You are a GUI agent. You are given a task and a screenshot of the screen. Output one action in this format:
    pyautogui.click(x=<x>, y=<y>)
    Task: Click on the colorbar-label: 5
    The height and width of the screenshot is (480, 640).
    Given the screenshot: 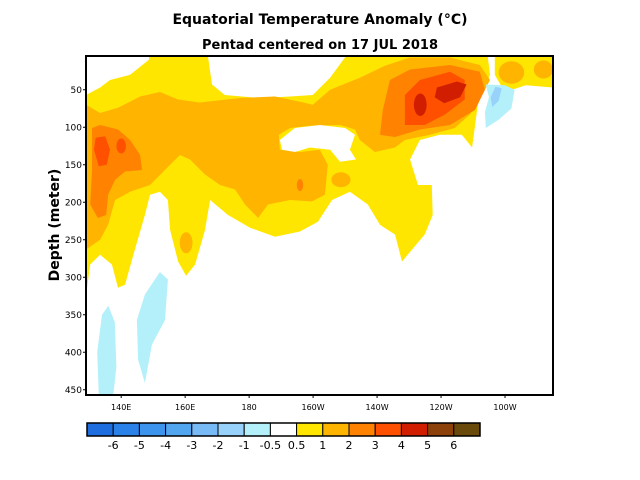 What is the action you would take?
    pyautogui.click(x=427, y=445)
    